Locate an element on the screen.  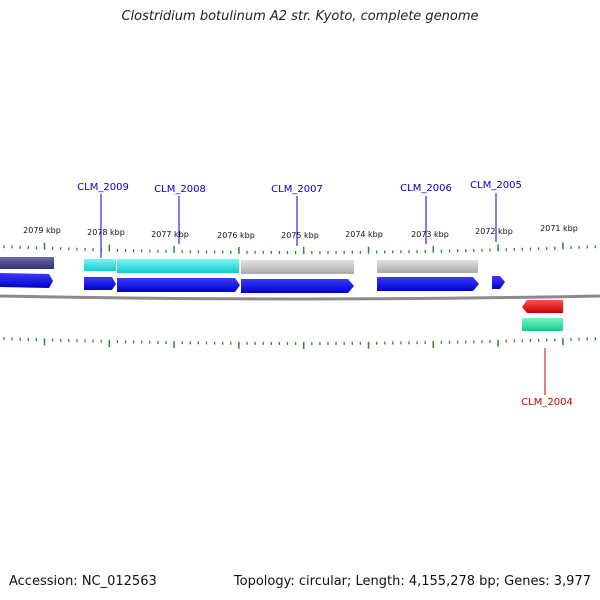
accession-text: Accession: NC_012563 is located at coordinates (83, 581).